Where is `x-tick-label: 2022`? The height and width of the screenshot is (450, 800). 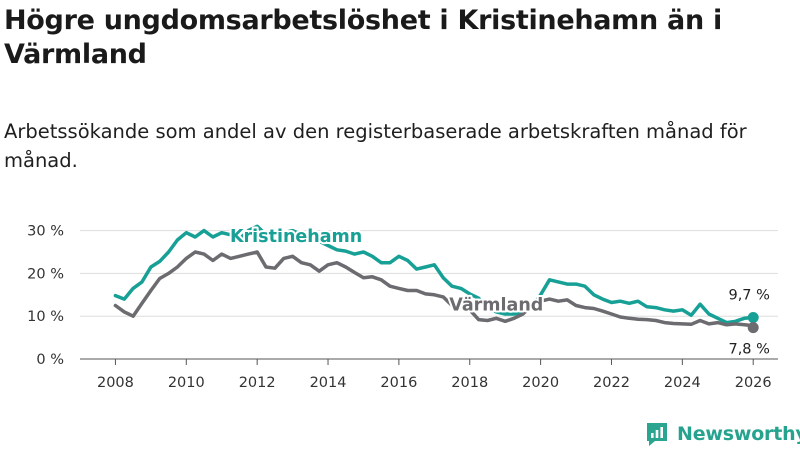
x-tick-label: 2022 is located at coordinates (611, 383).